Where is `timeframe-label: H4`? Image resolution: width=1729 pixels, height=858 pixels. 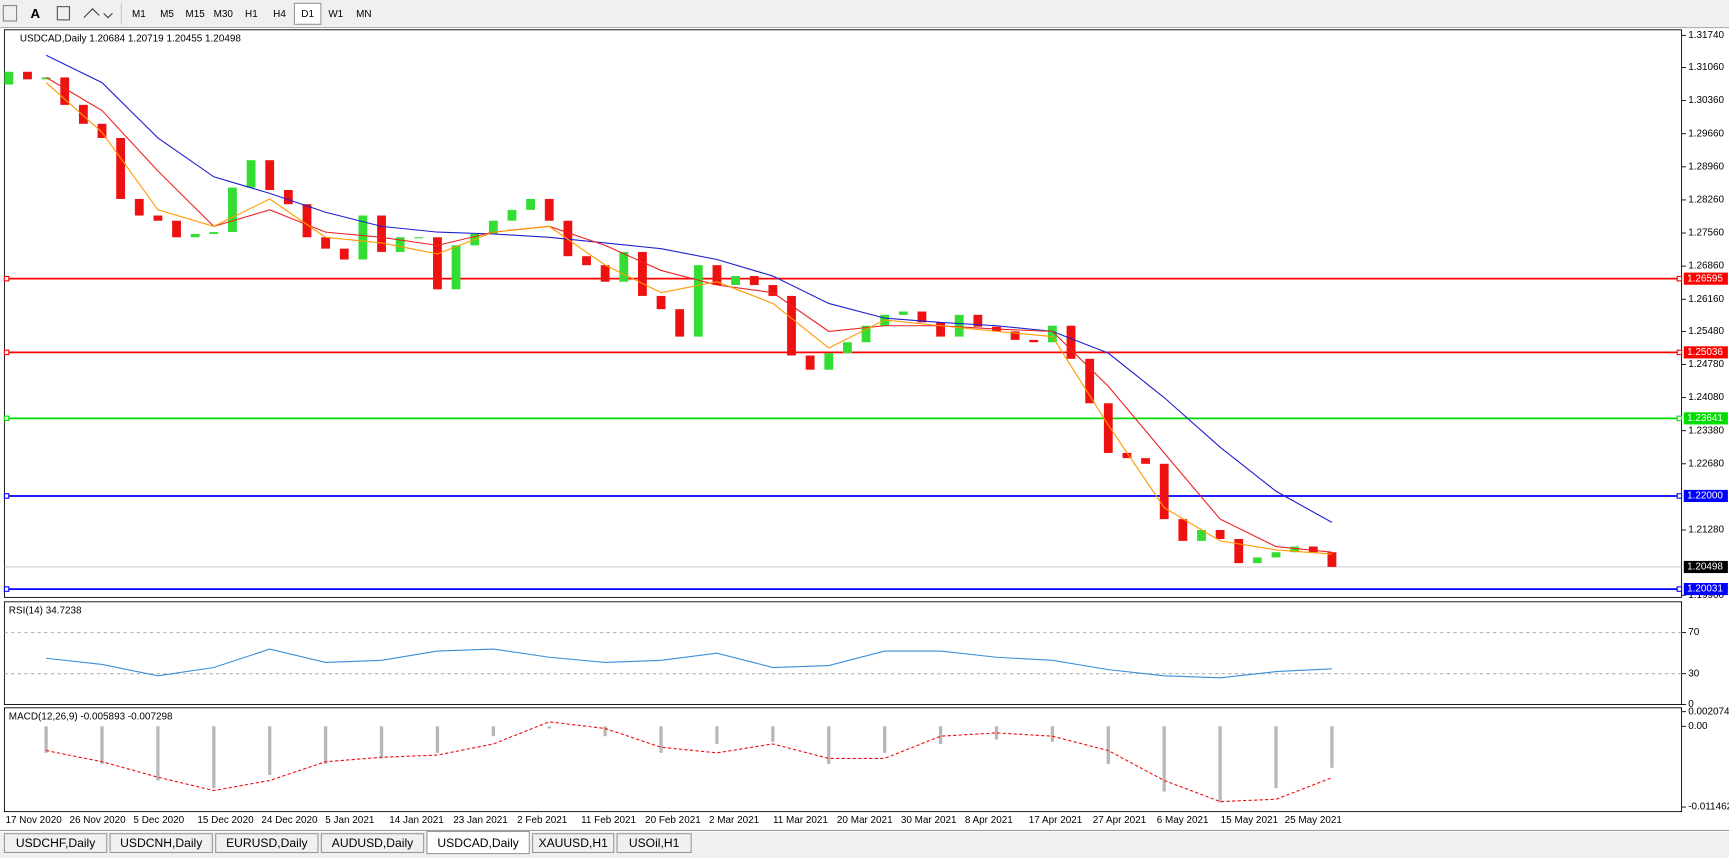
timeframe-label: H4 is located at coordinates (279, 14).